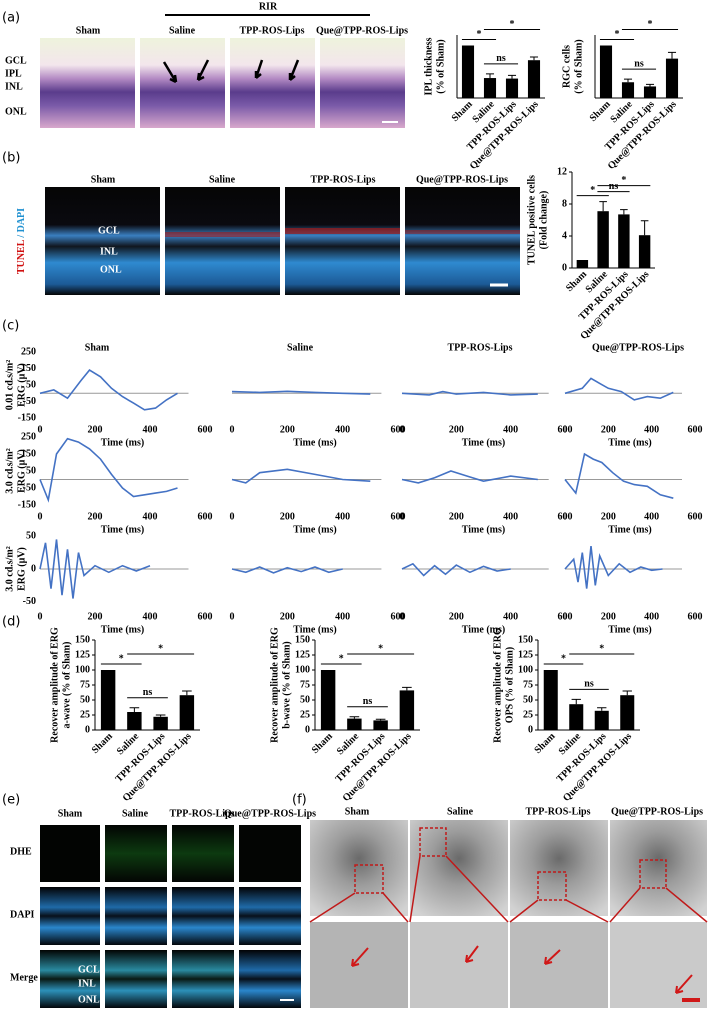  Describe the element at coordinates (9, 569) in the screenshot. I see `y-axis-label: 3.0 cd.s/m²` at that location.